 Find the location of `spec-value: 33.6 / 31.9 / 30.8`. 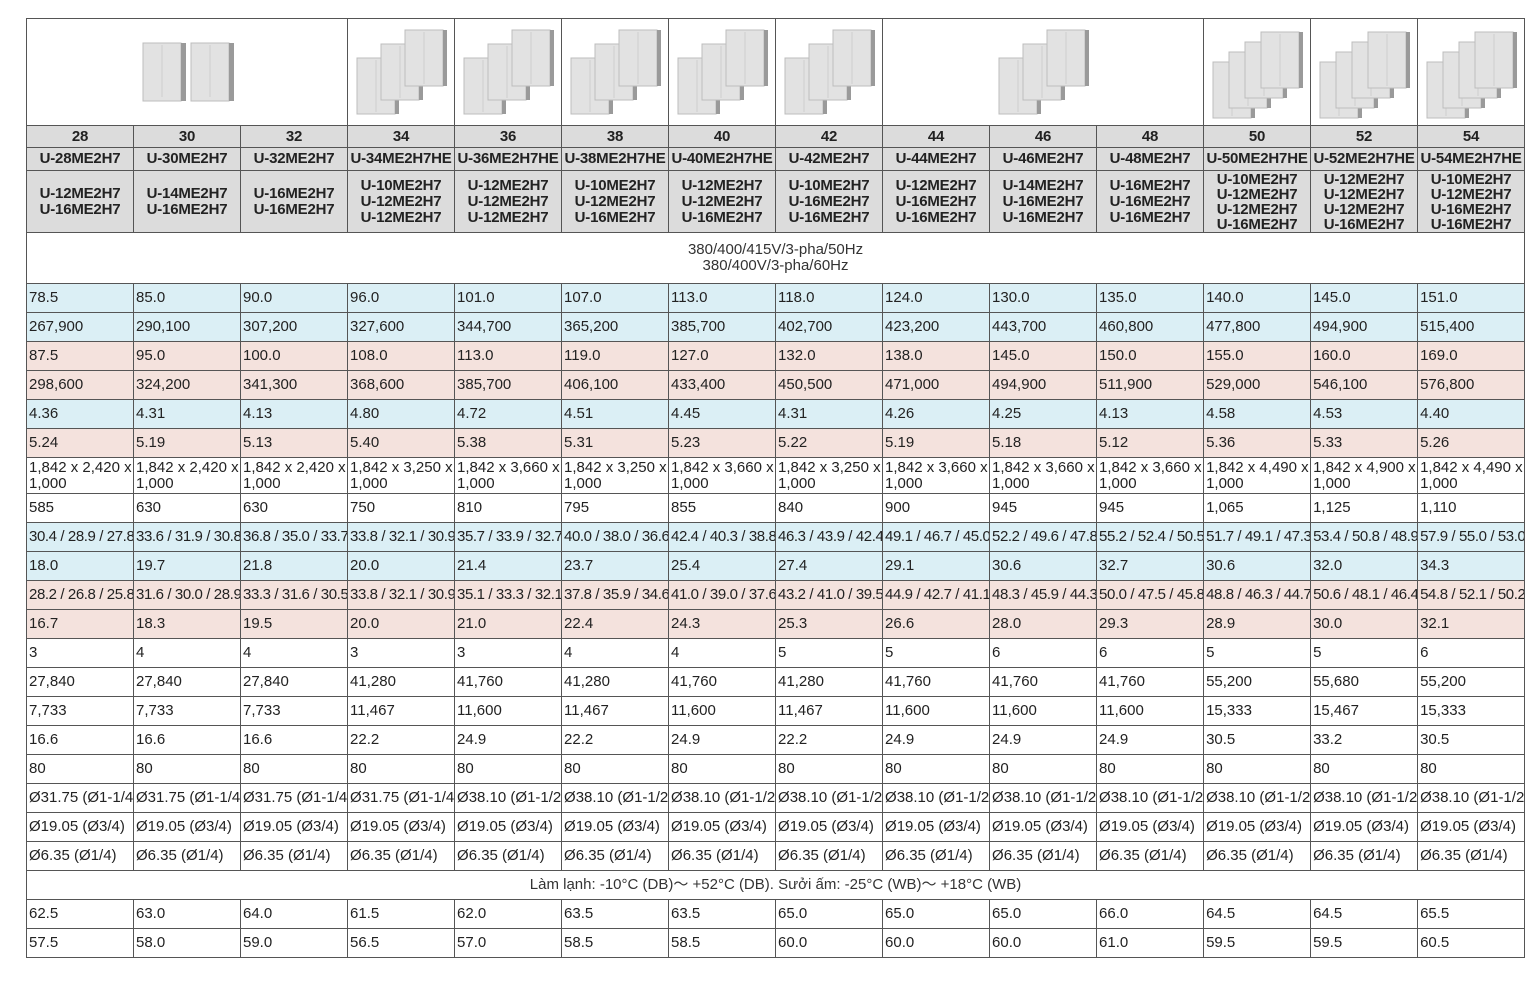

spec-value: 33.6 / 31.9 / 30.8 is located at coordinates (187, 537).